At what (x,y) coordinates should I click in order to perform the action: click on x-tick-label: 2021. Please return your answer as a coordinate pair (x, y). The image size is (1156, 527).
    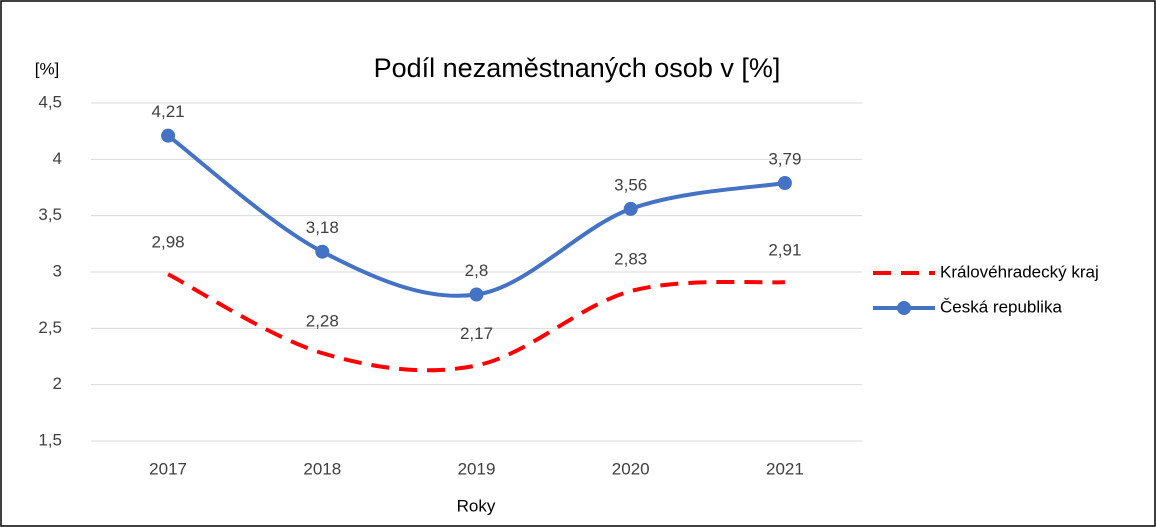
    Looking at the image, I should click on (785, 468).